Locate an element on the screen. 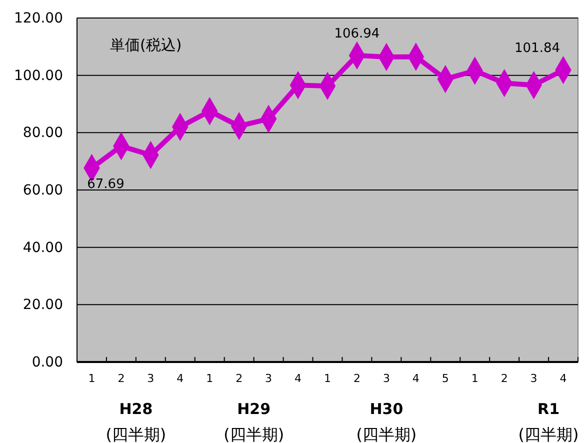  text: R1 is located at coordinates (549, 409).